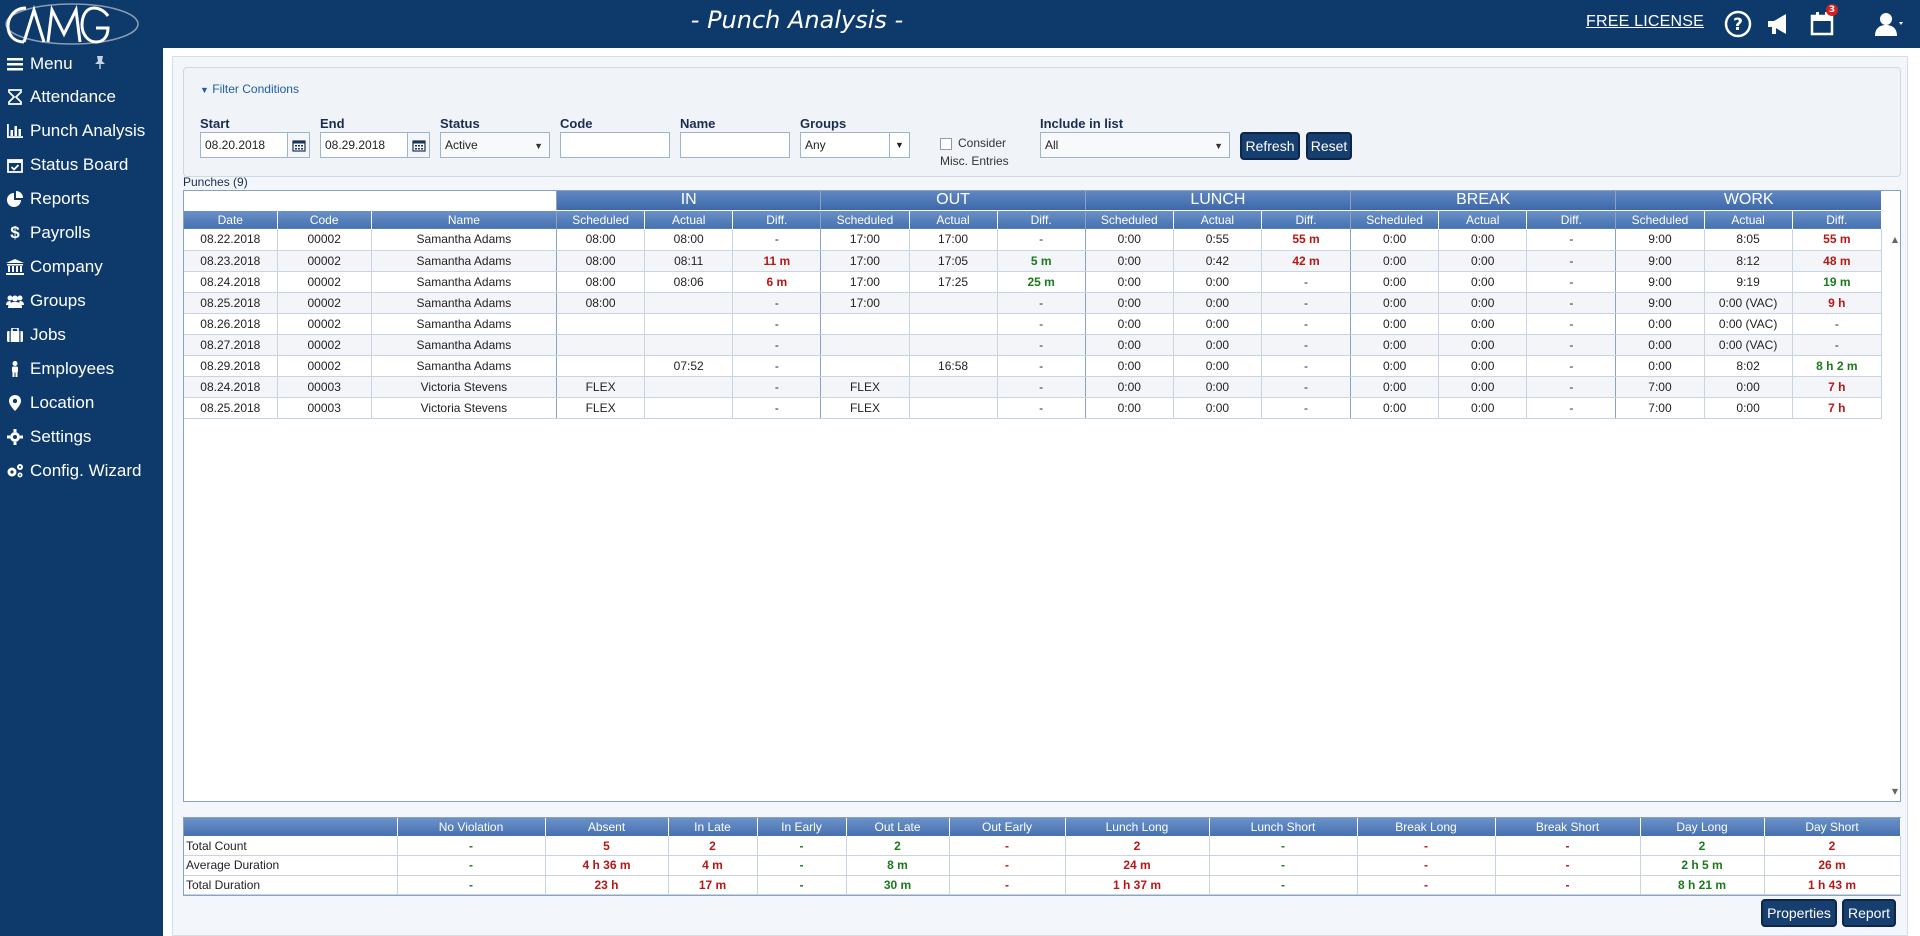  What do you see at coordinates (81, 267) in the screenshot?
I see `sidebar-item-company: Company` at bounding box center [81, 267].